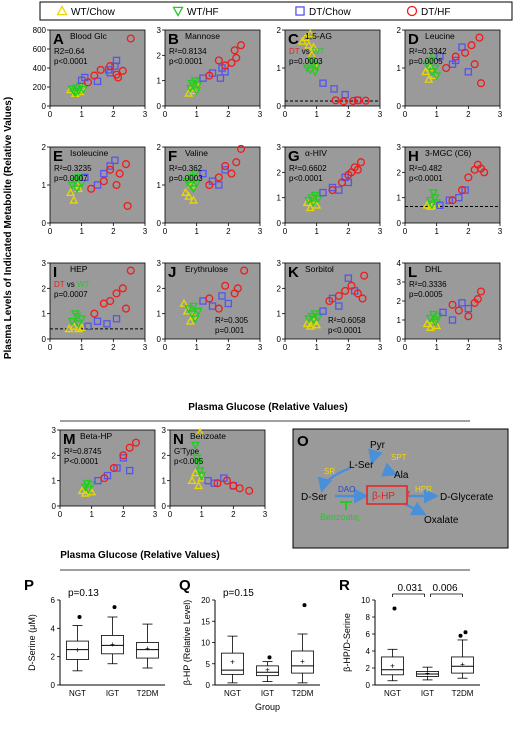 This screenshot has height=735, width=520. Describe the element at coordinates (426, 168) in the screenshot. I see `panel-stat: R²=0.482` at that location.